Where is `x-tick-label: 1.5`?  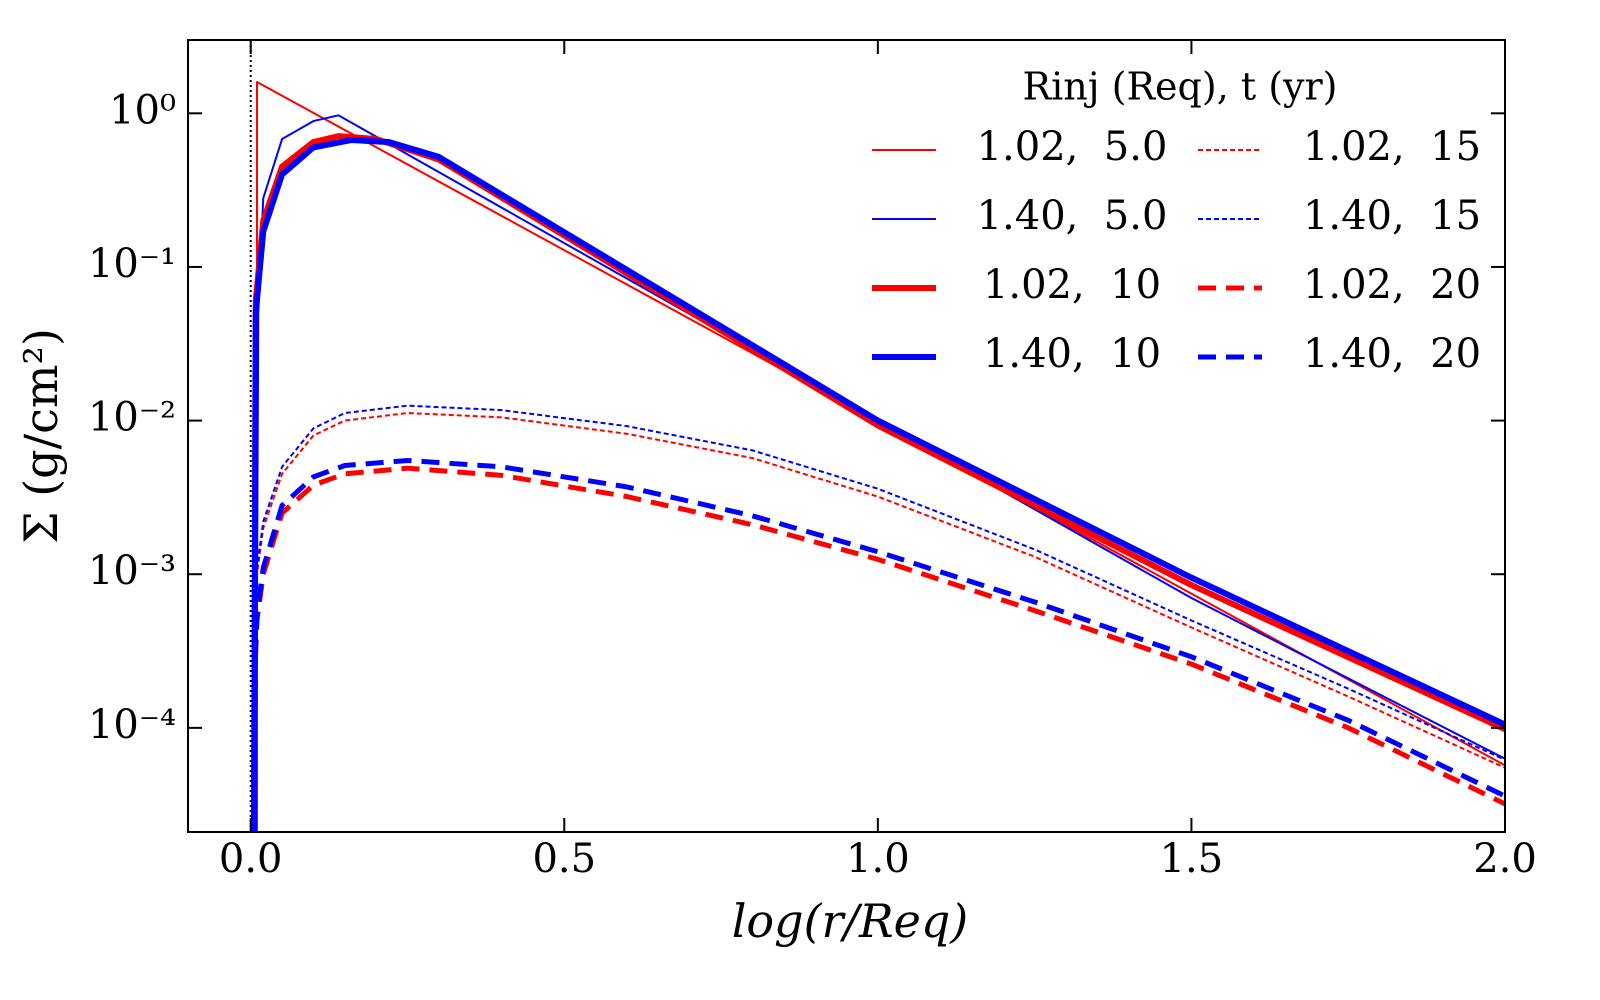
x-tick-label: 1.5 is located at coordinates (1192, 859).